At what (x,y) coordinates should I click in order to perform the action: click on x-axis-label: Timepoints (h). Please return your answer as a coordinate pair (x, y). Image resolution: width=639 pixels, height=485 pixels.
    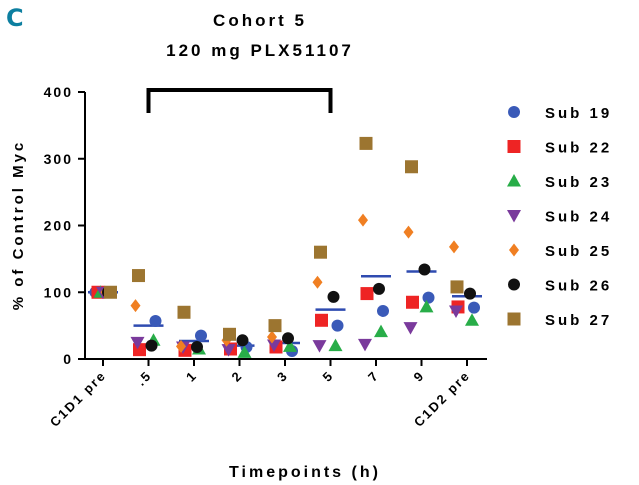
    Looking at the image, I should click on (305, 472).